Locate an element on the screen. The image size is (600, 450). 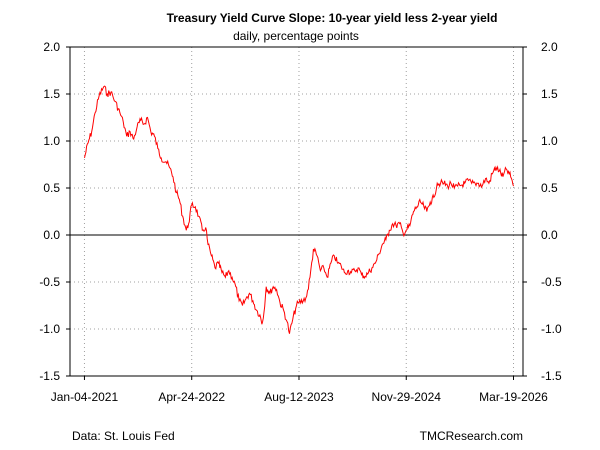
x-tick-label: Aug-12-2023 is located at coordinates (299, 397).